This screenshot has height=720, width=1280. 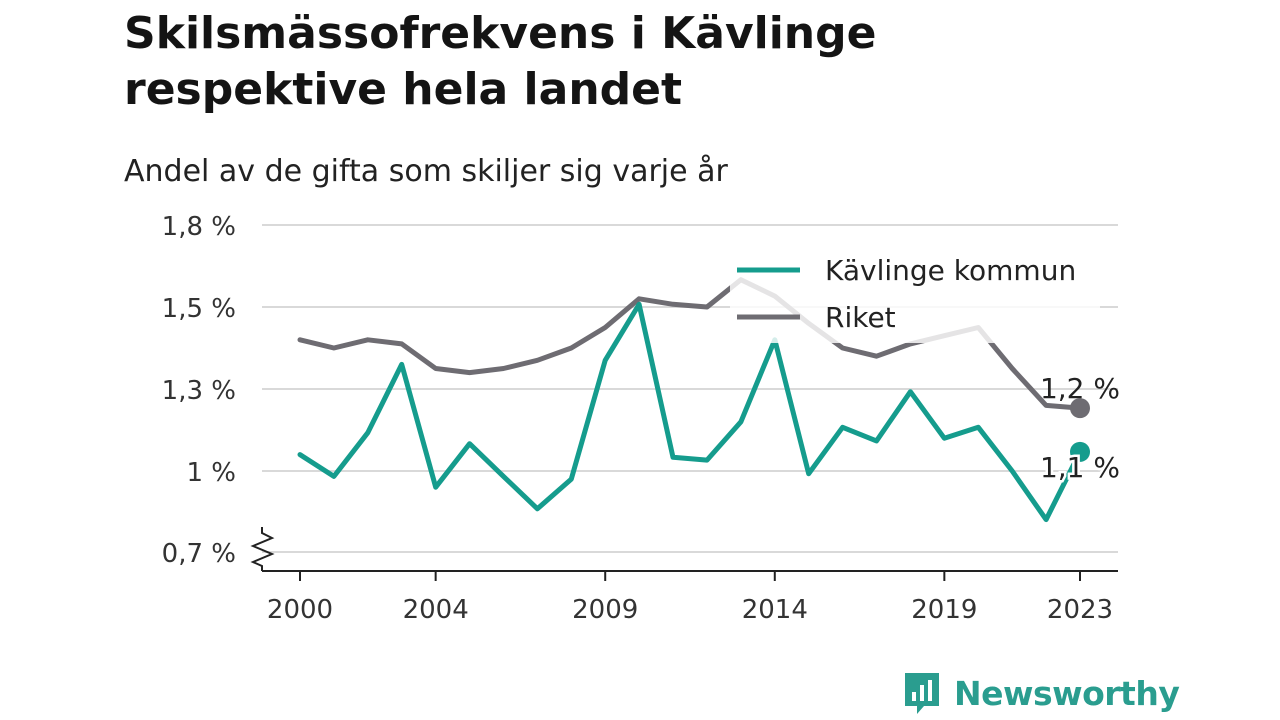 What do you see at coordinates (944, 610) in the screenshot?
I see `x-tick-label: 2019` at bounding box center [944, 610].